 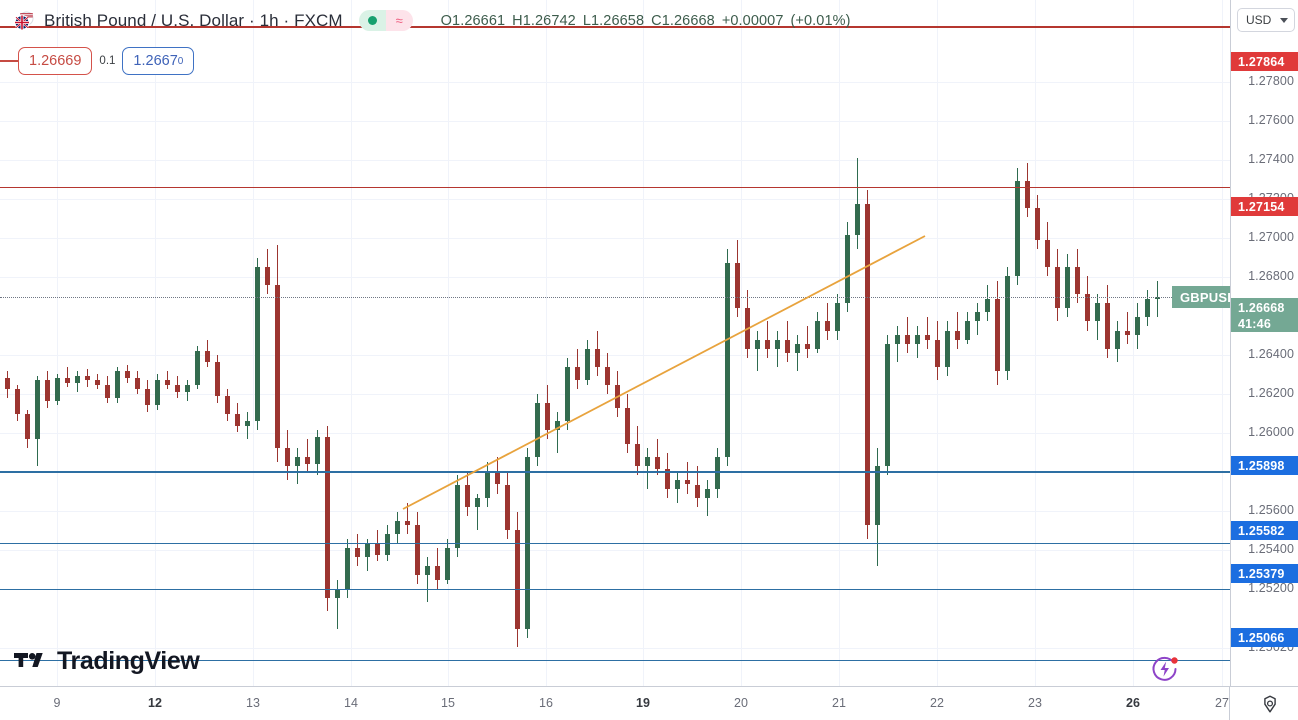 I want to click on tradingview-watermark: TradingView, so click(x=107, y=661).